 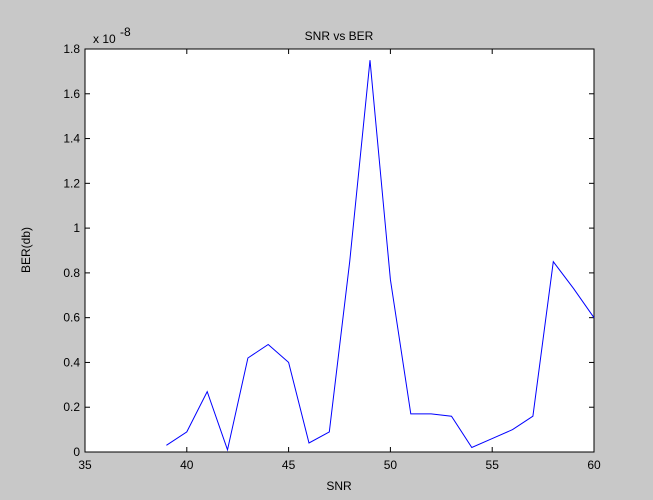 What do you see at coordinates (391, 465) in the screenshot?
I see `x-tick-label: 50` at bounding box center [391, 465].